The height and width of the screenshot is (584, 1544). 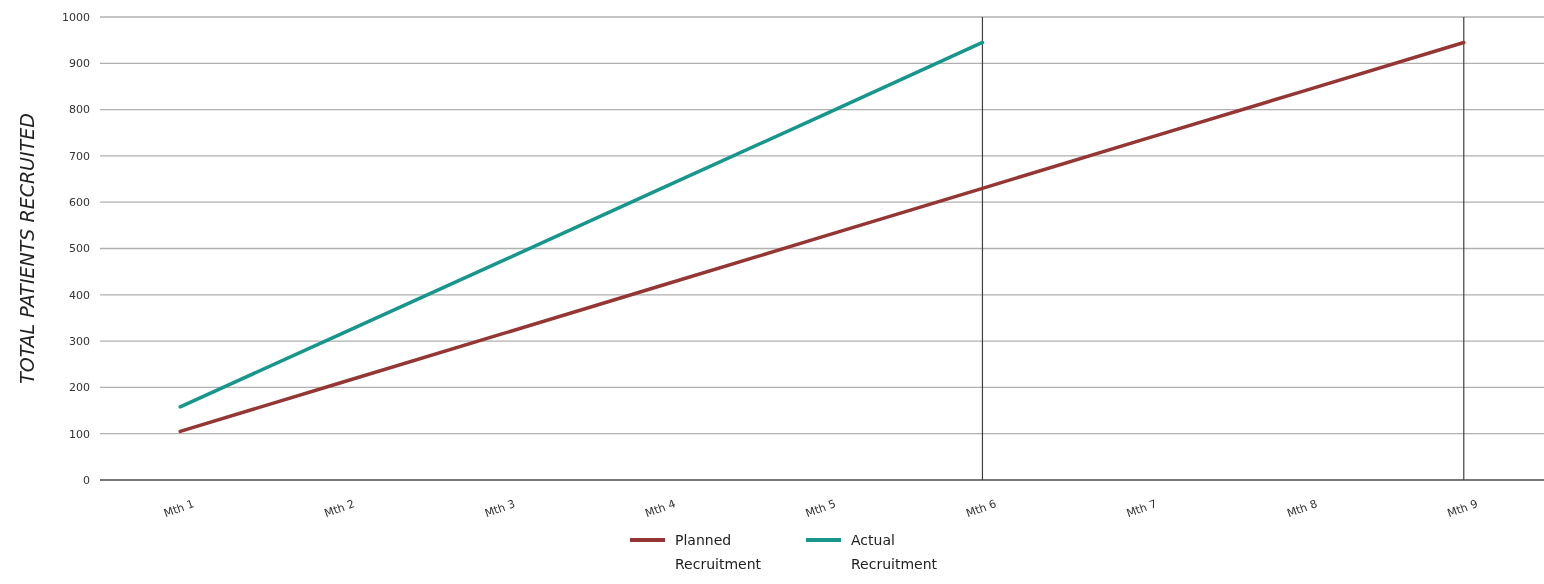 What do you see at coordinates (981, 509) in the screenshot?
I see `x-tick-label: Mth 6` at bounding box center [981, 509].